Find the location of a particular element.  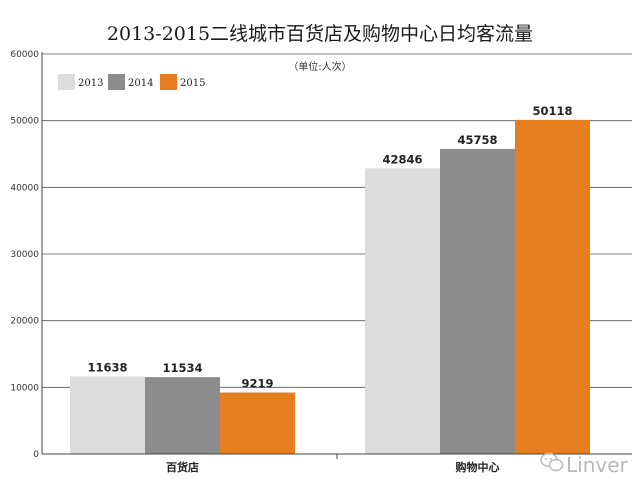

chart-title: 2013-2015二线城市百货店及购物中心日均客流量 is located at coordinates (320, 34).